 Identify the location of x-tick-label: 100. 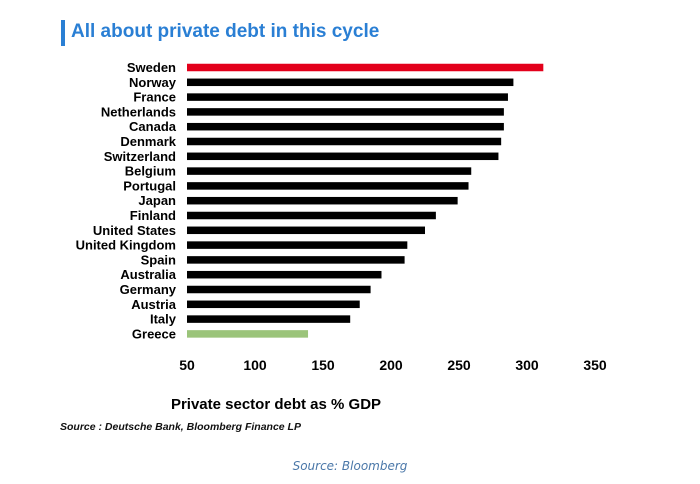
(255, 365).